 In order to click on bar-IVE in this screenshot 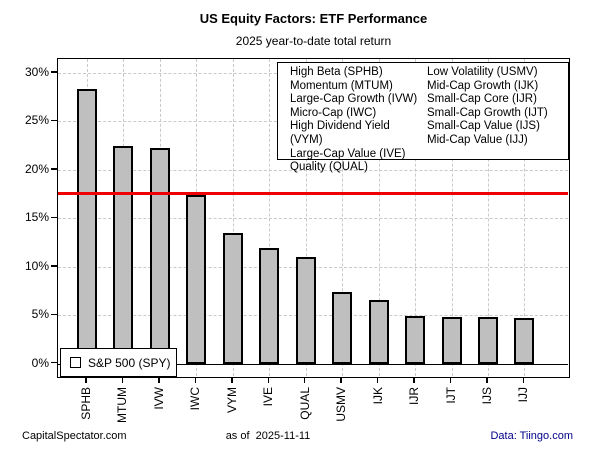, I will do `click(269, 306)`.